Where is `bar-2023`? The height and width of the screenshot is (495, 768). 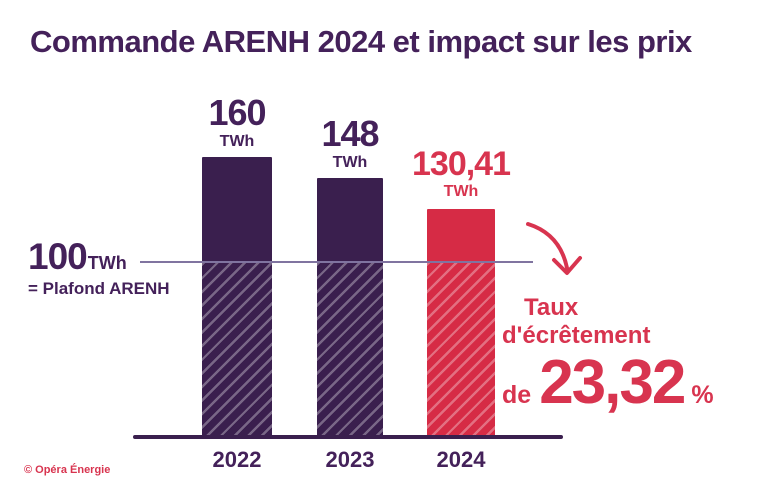
bar-2023 is located at coordinates (350, 307).